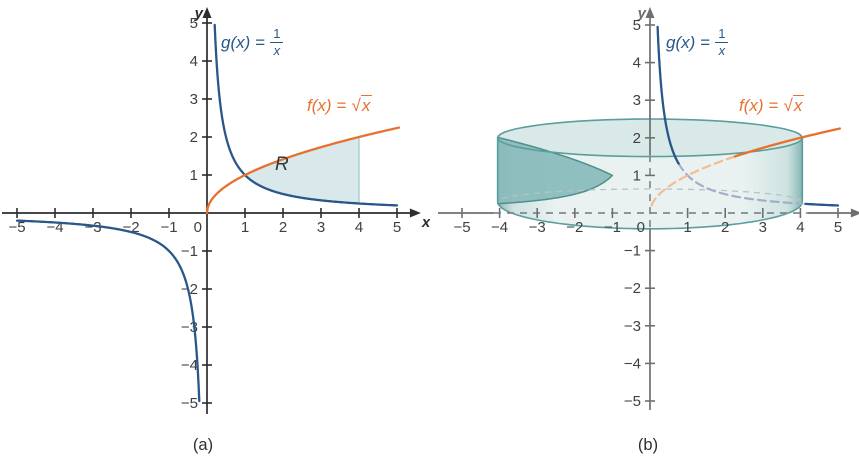  I want to click on f-function-label-a: f(x) = √x, so click(340, 105).